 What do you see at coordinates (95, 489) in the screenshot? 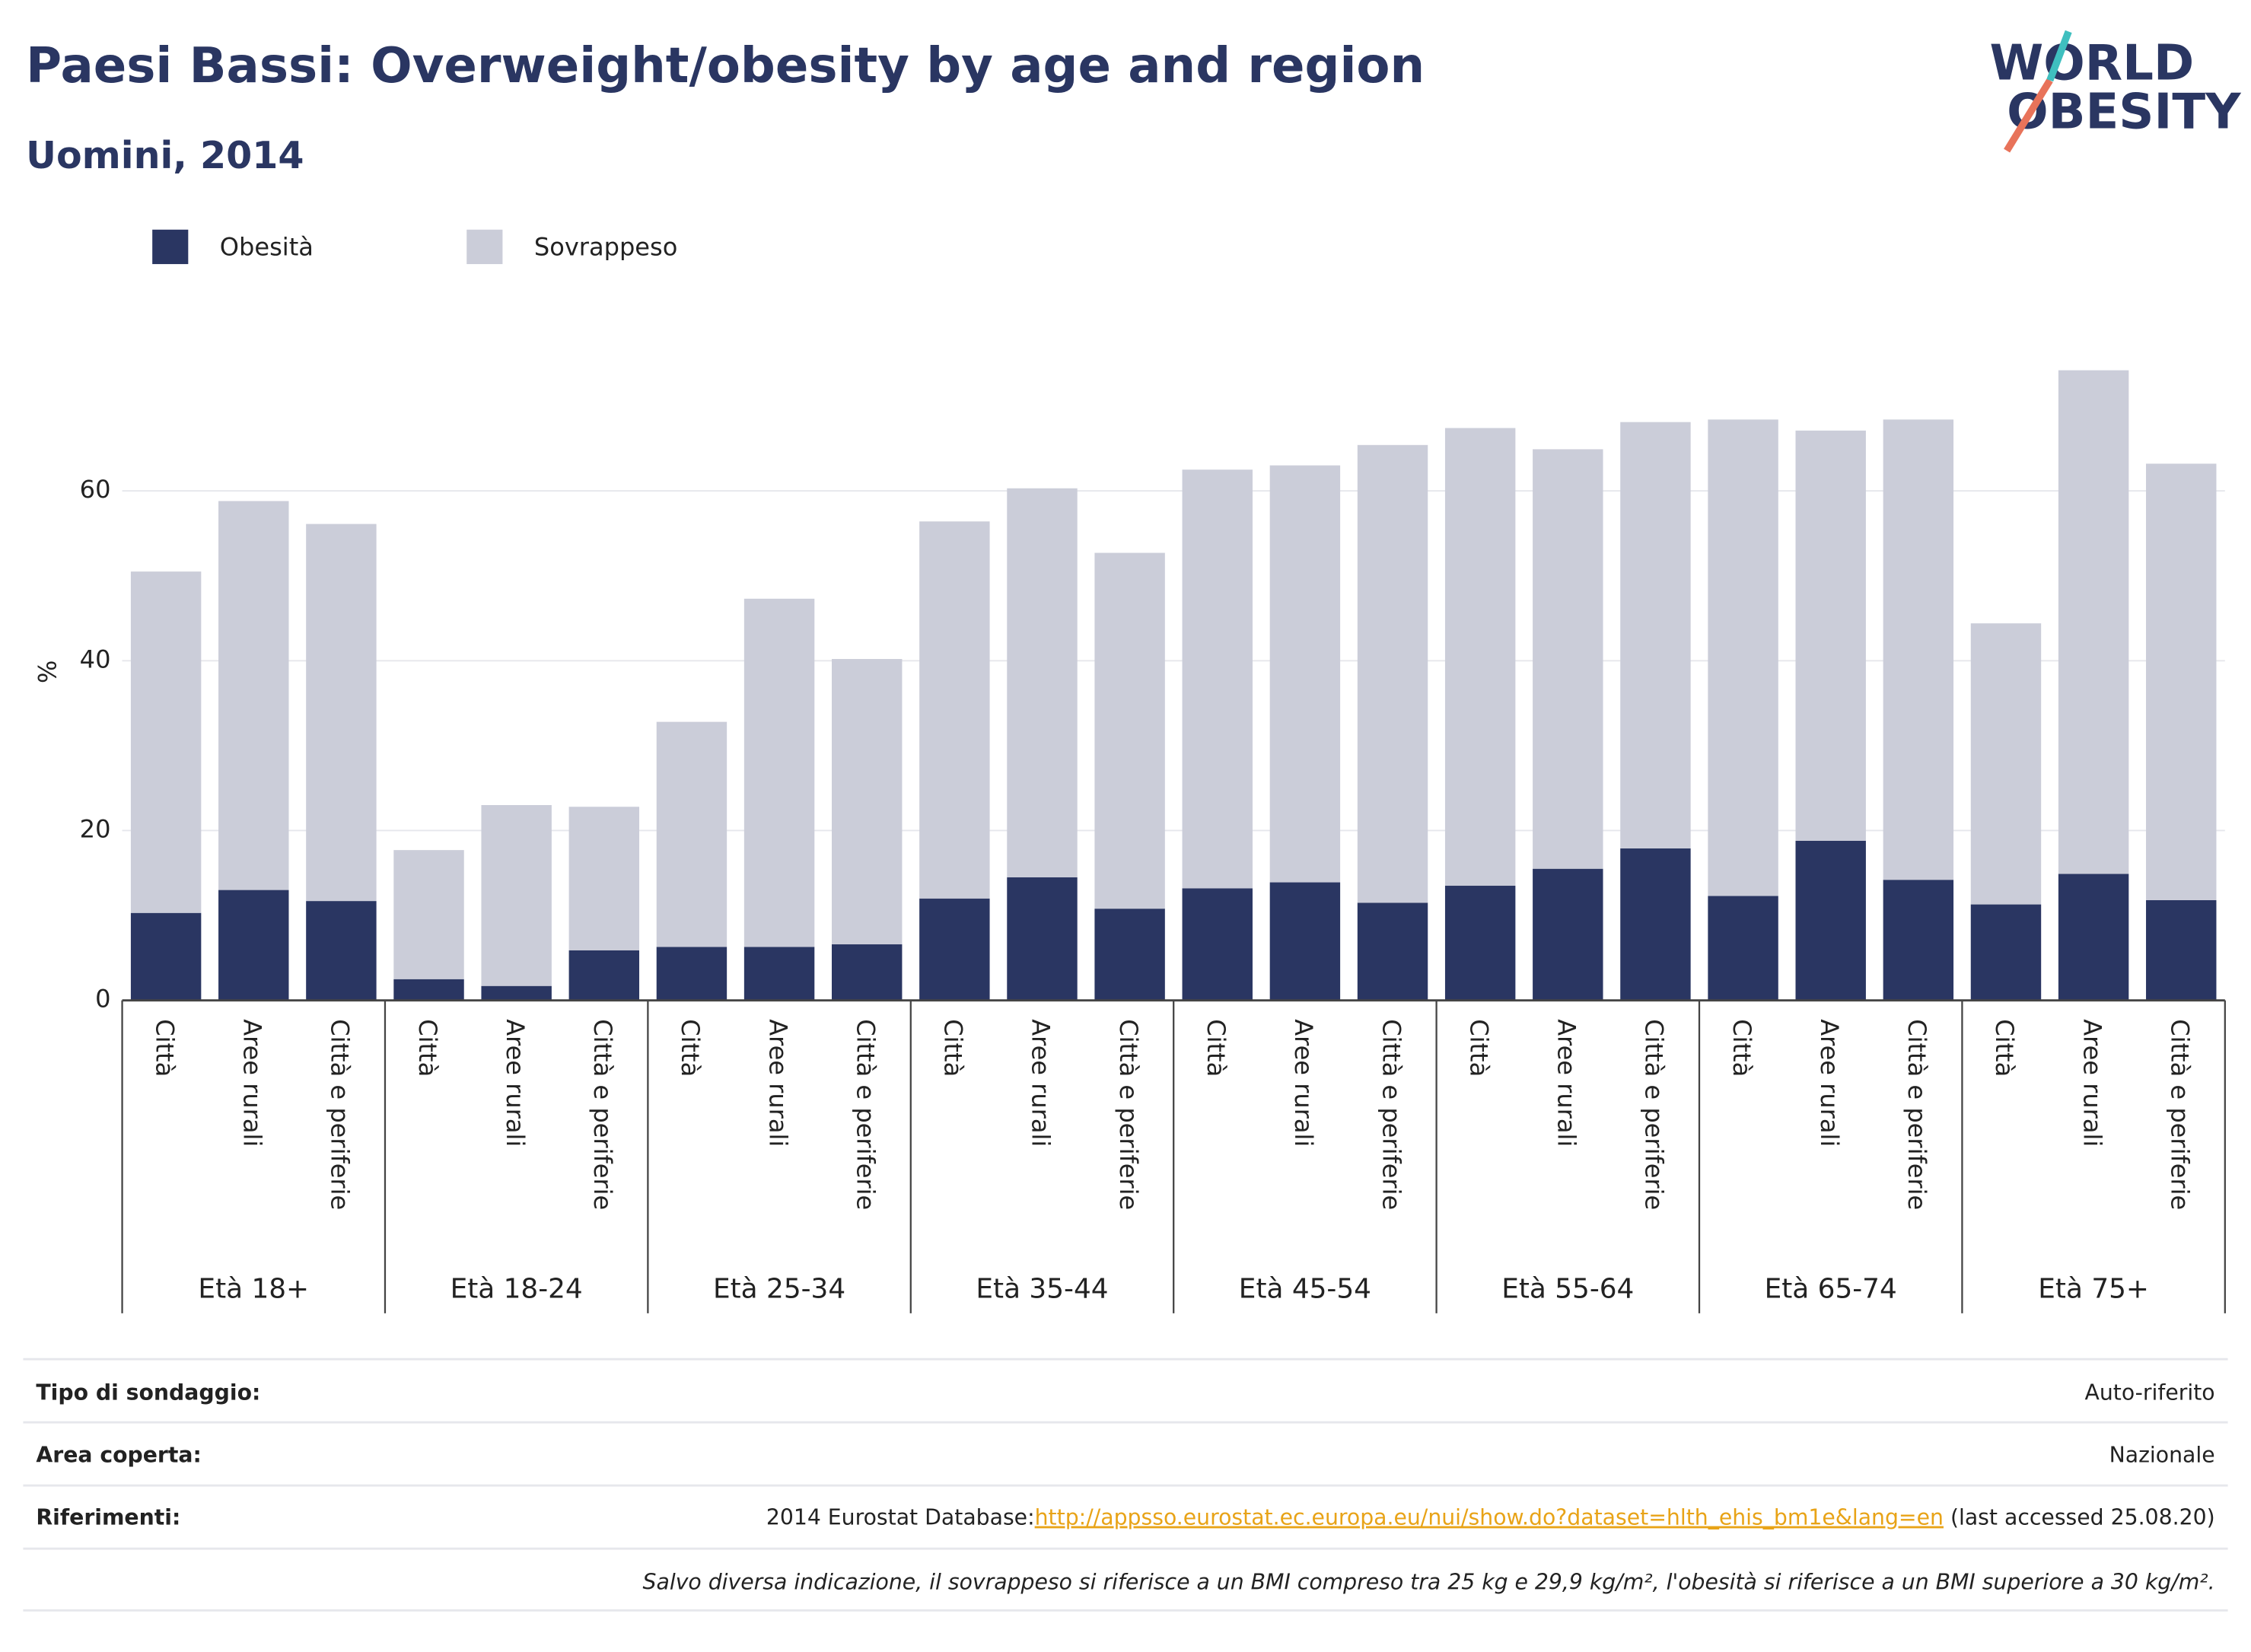
I see `y-tick-label: 60` at bounding box center [95, 489].